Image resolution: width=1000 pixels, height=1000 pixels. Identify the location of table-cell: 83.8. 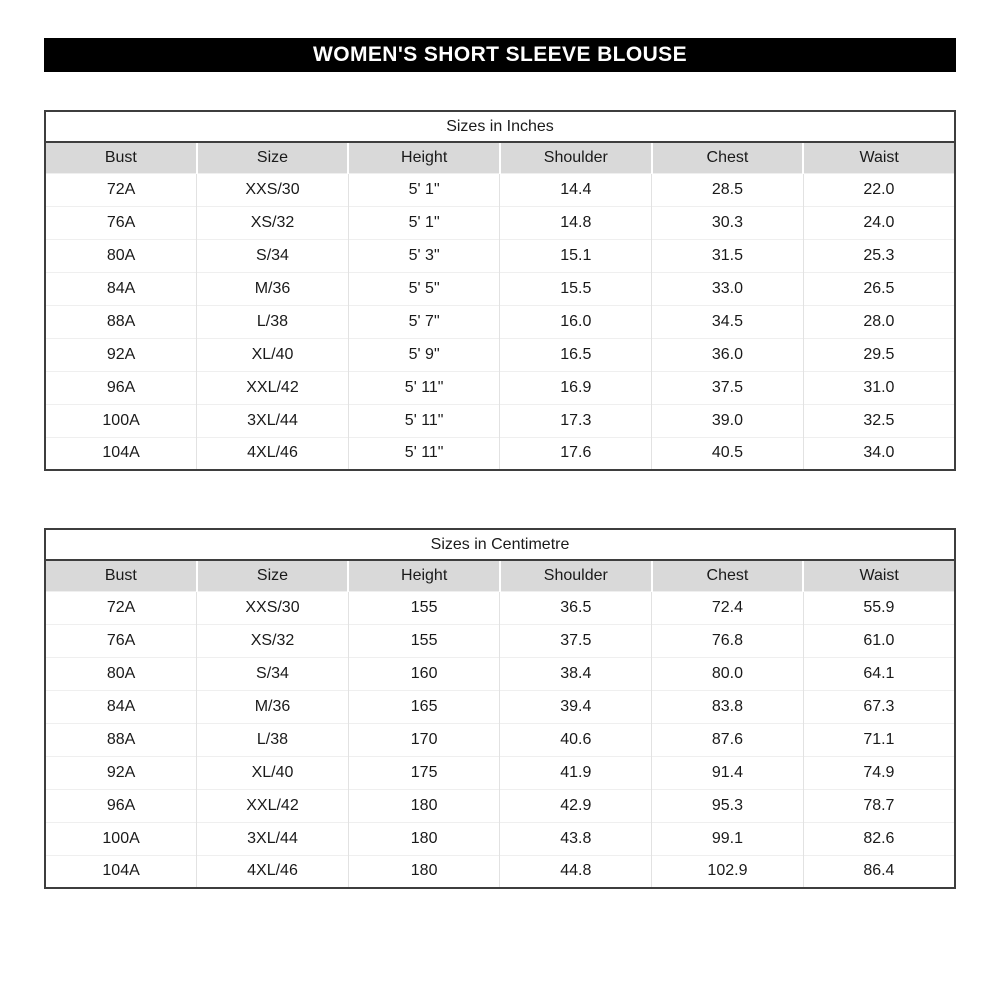
(727, 706).